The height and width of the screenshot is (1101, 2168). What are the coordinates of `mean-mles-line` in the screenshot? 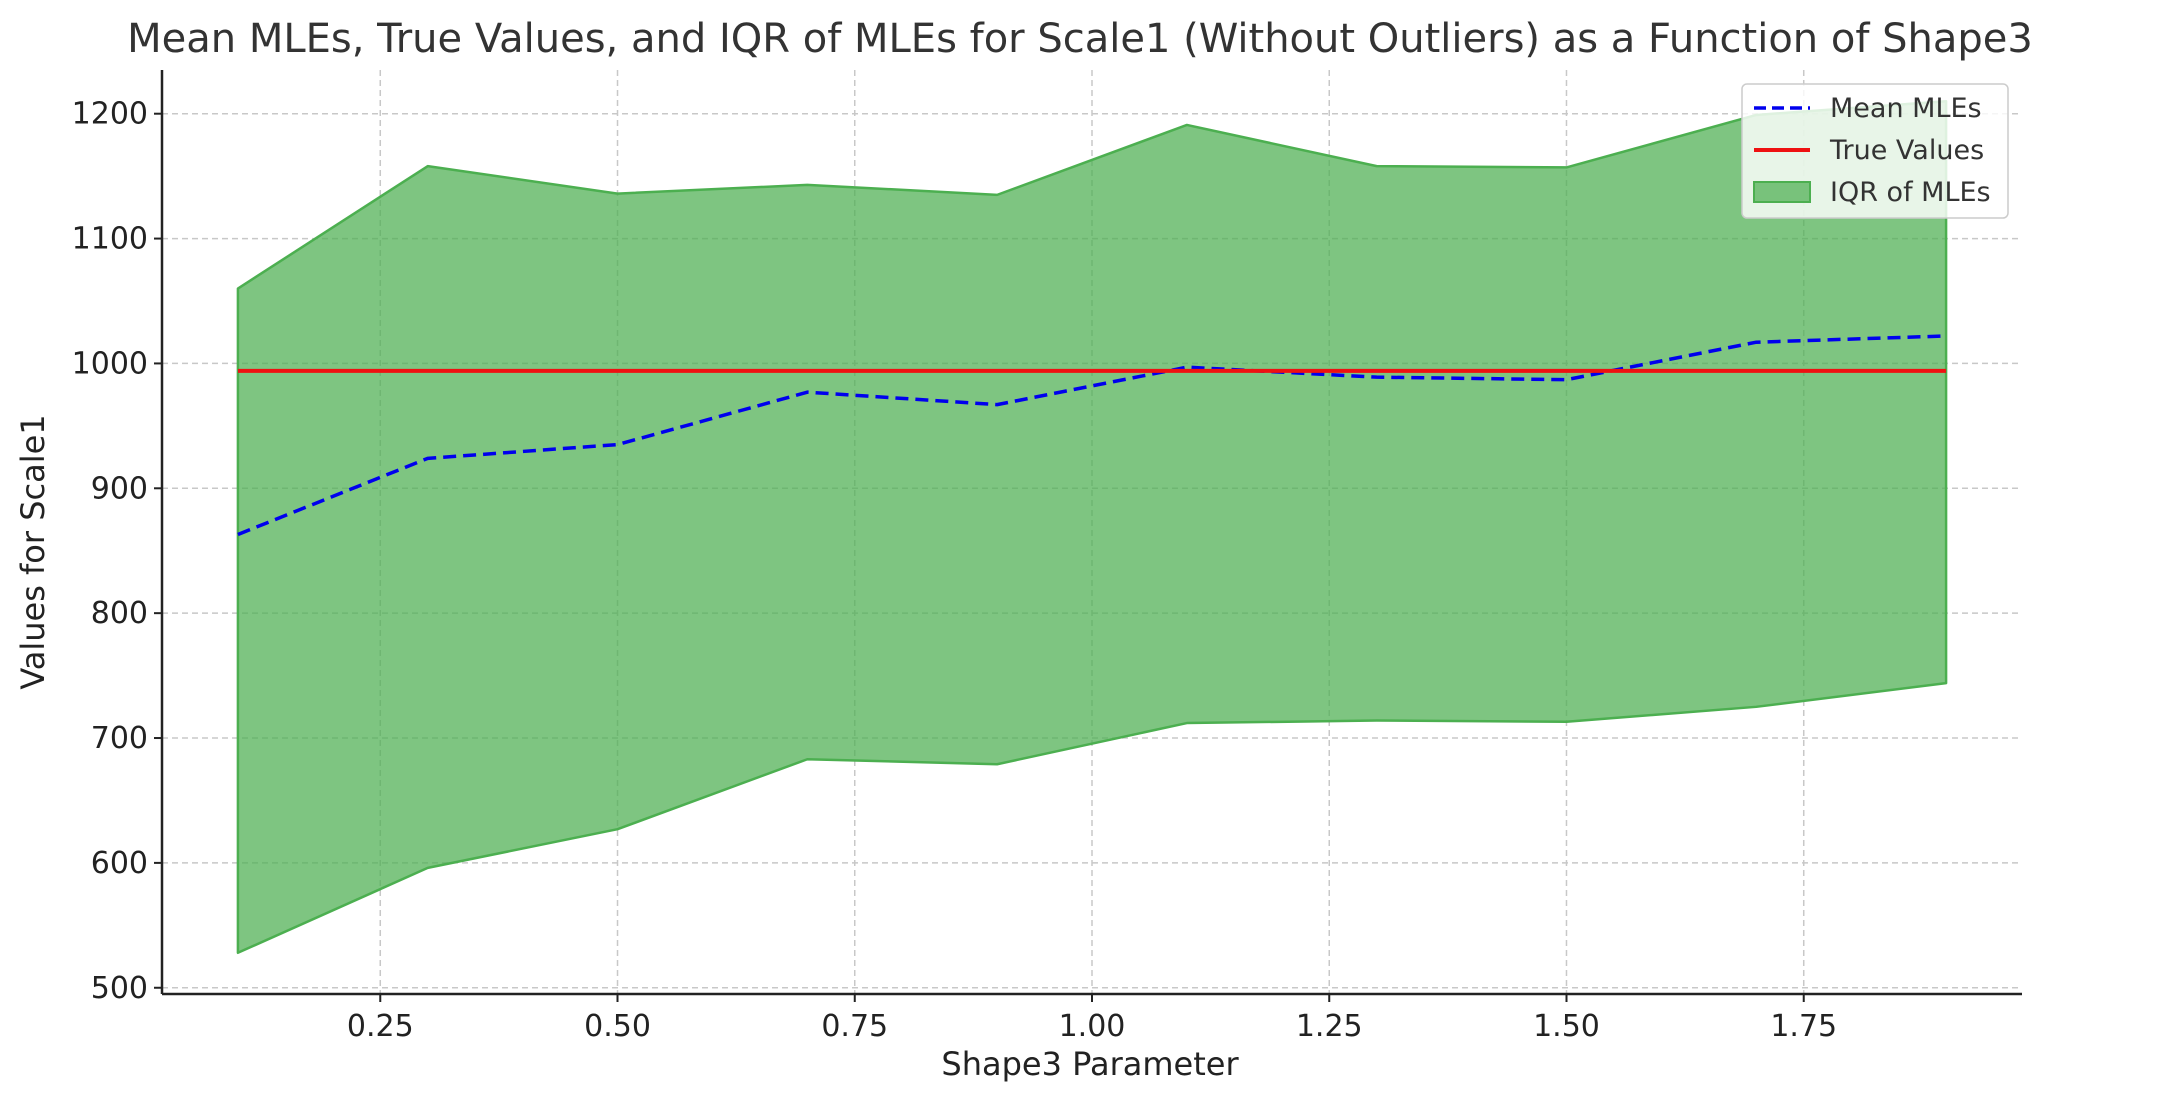 It's located at (1092, 435).